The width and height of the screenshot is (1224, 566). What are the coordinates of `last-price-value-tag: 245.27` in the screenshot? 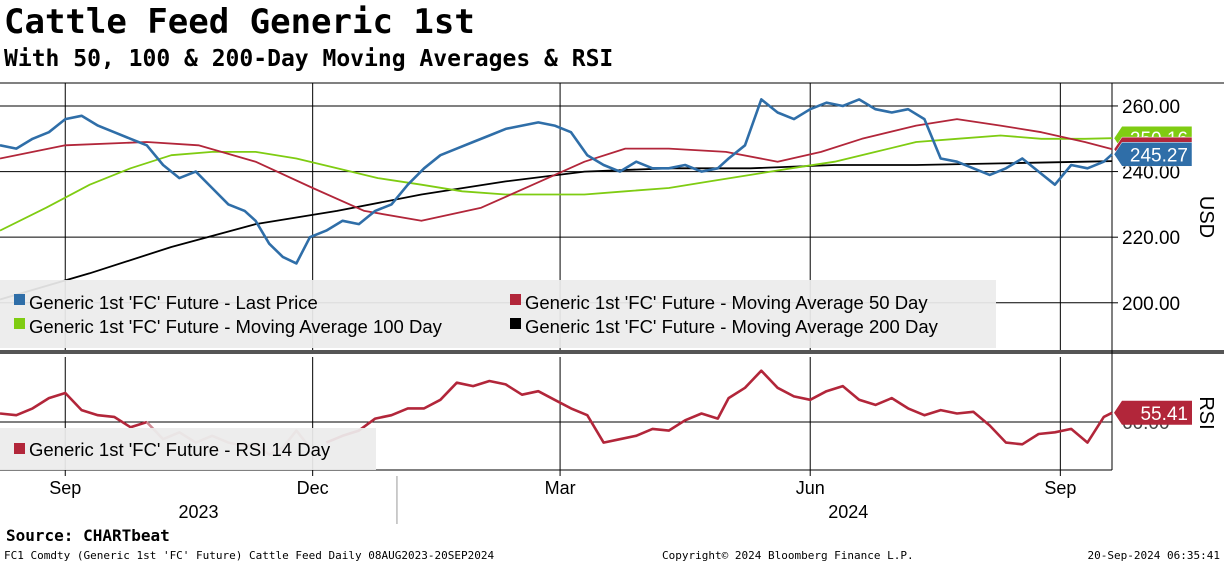 It's located at (1153, 154).